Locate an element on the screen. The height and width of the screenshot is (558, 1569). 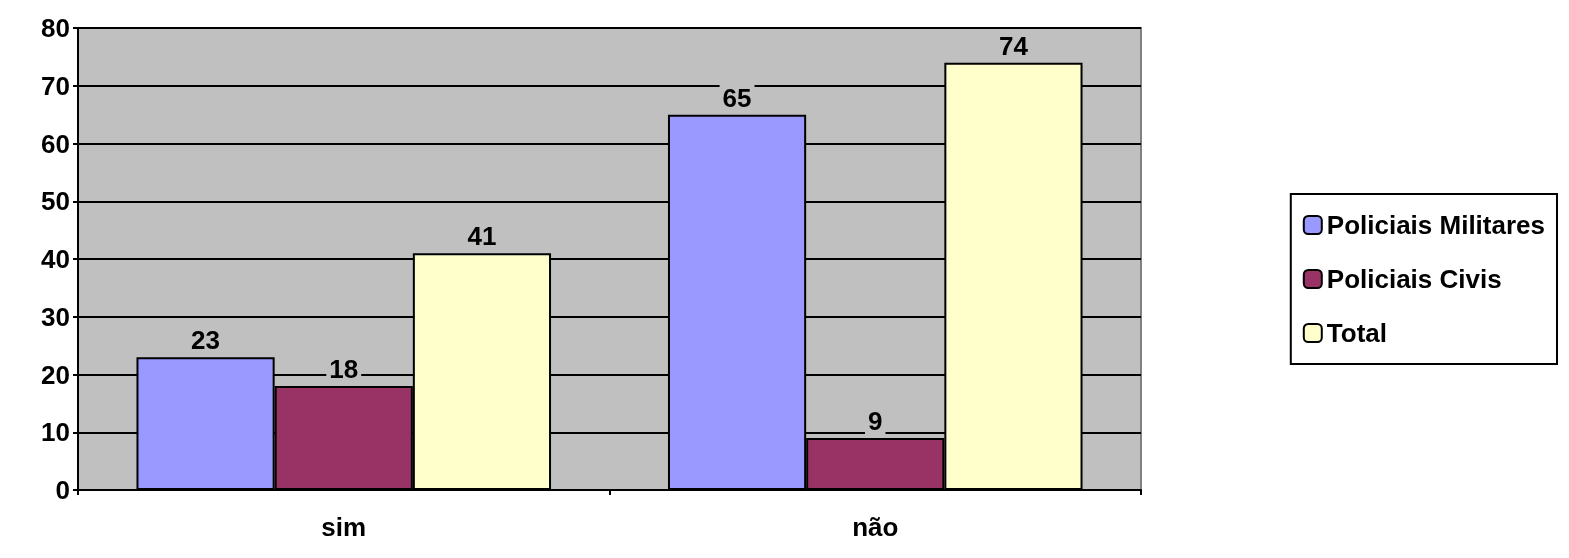
y-tick-label: 30 is located at coordinates (55, 316).